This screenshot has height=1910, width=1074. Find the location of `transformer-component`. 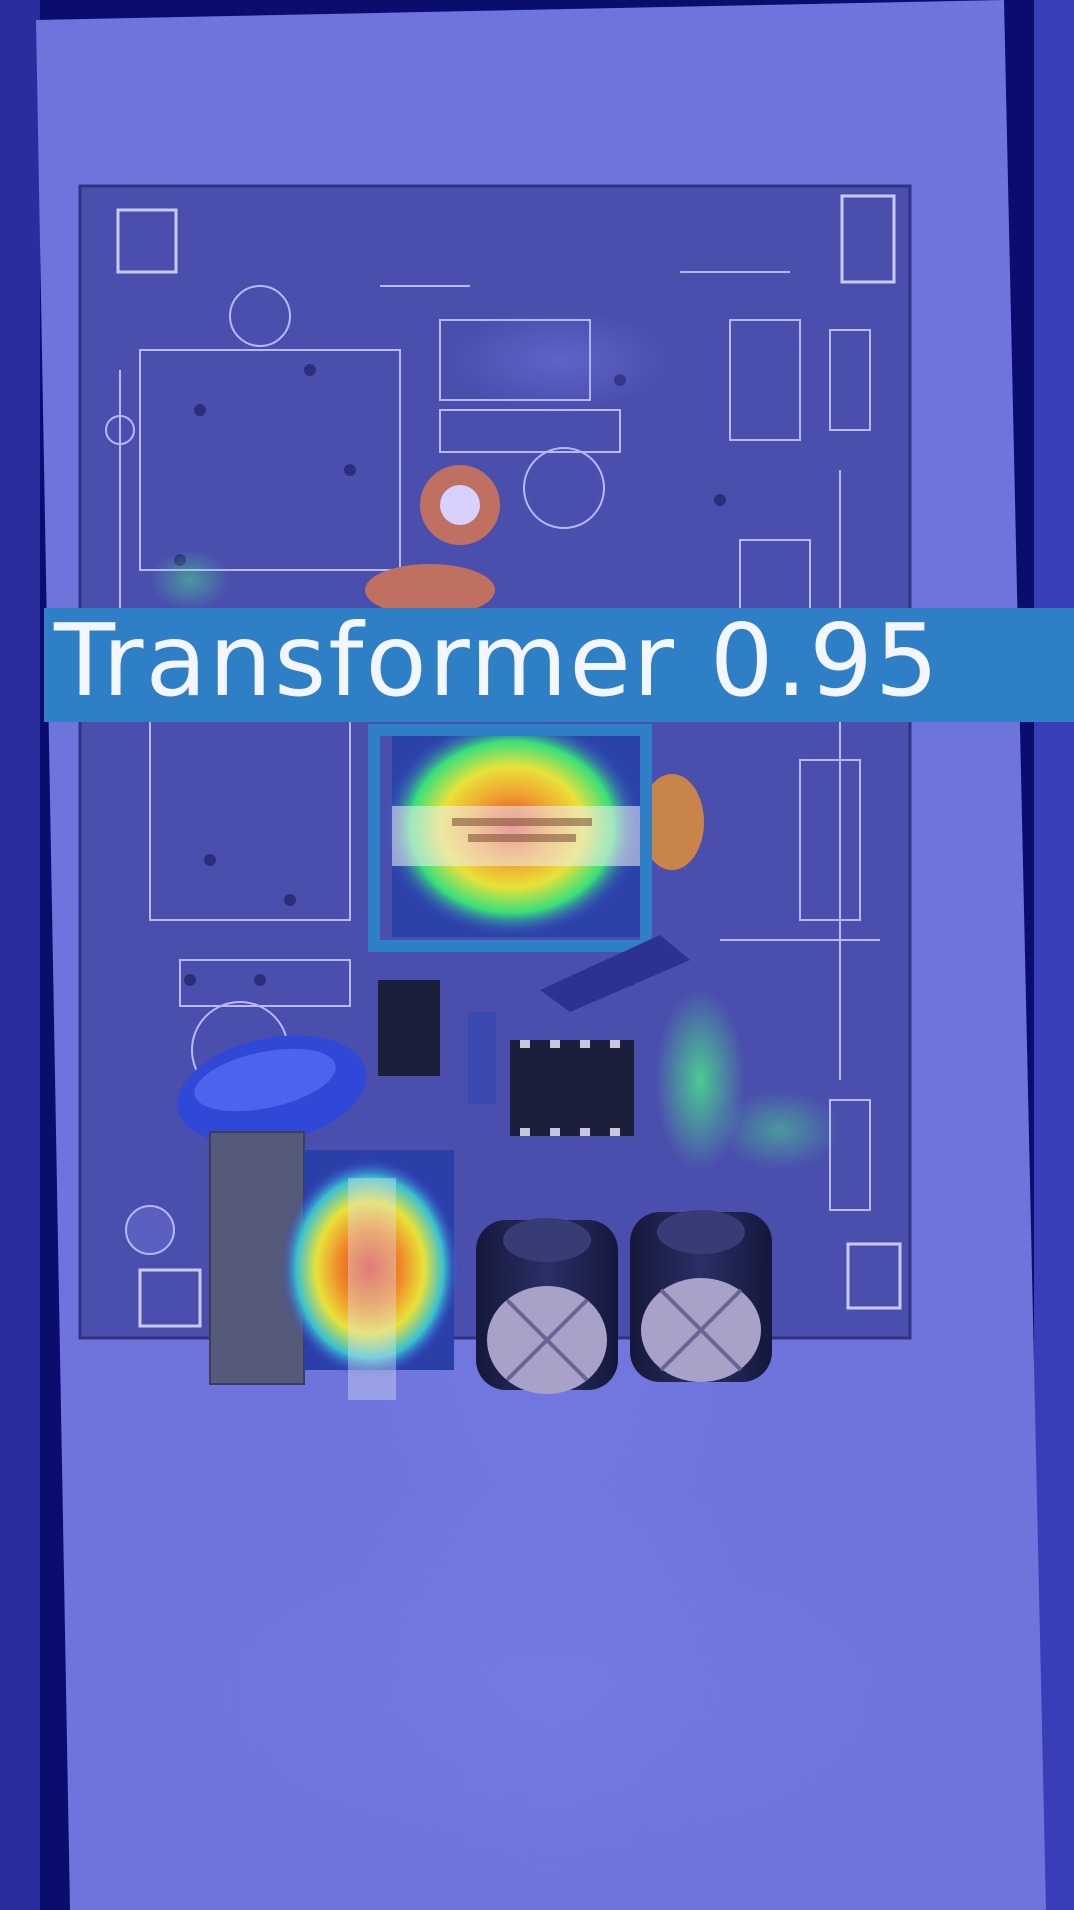

transformer-component is located at coordinates (512, 827).